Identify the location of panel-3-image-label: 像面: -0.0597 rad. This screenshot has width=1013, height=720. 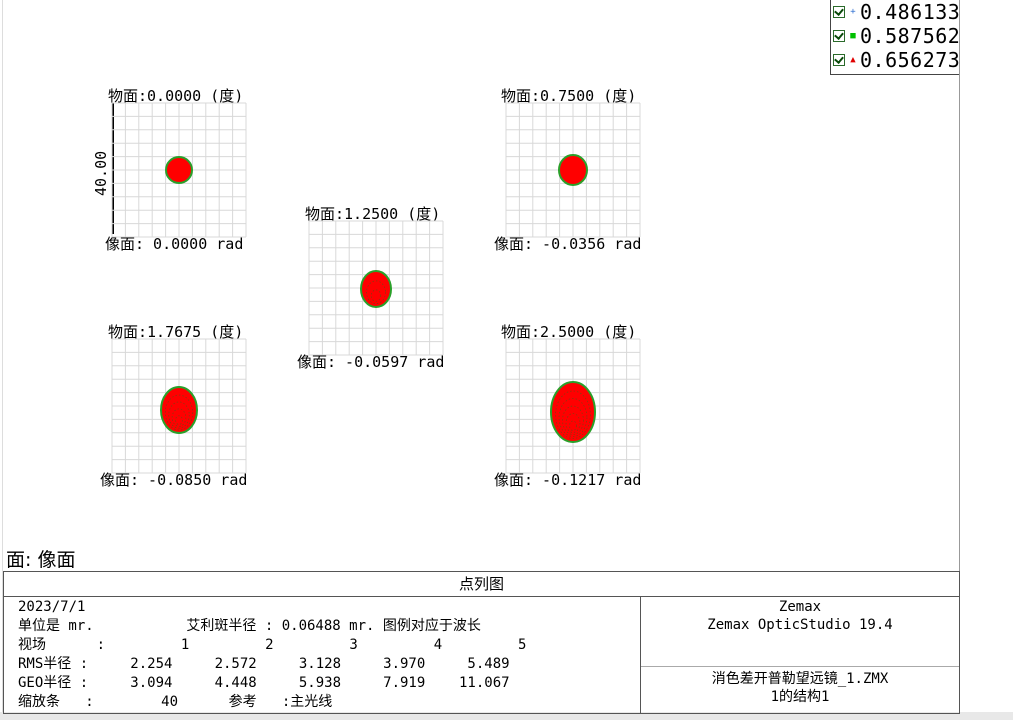
(371, 362).